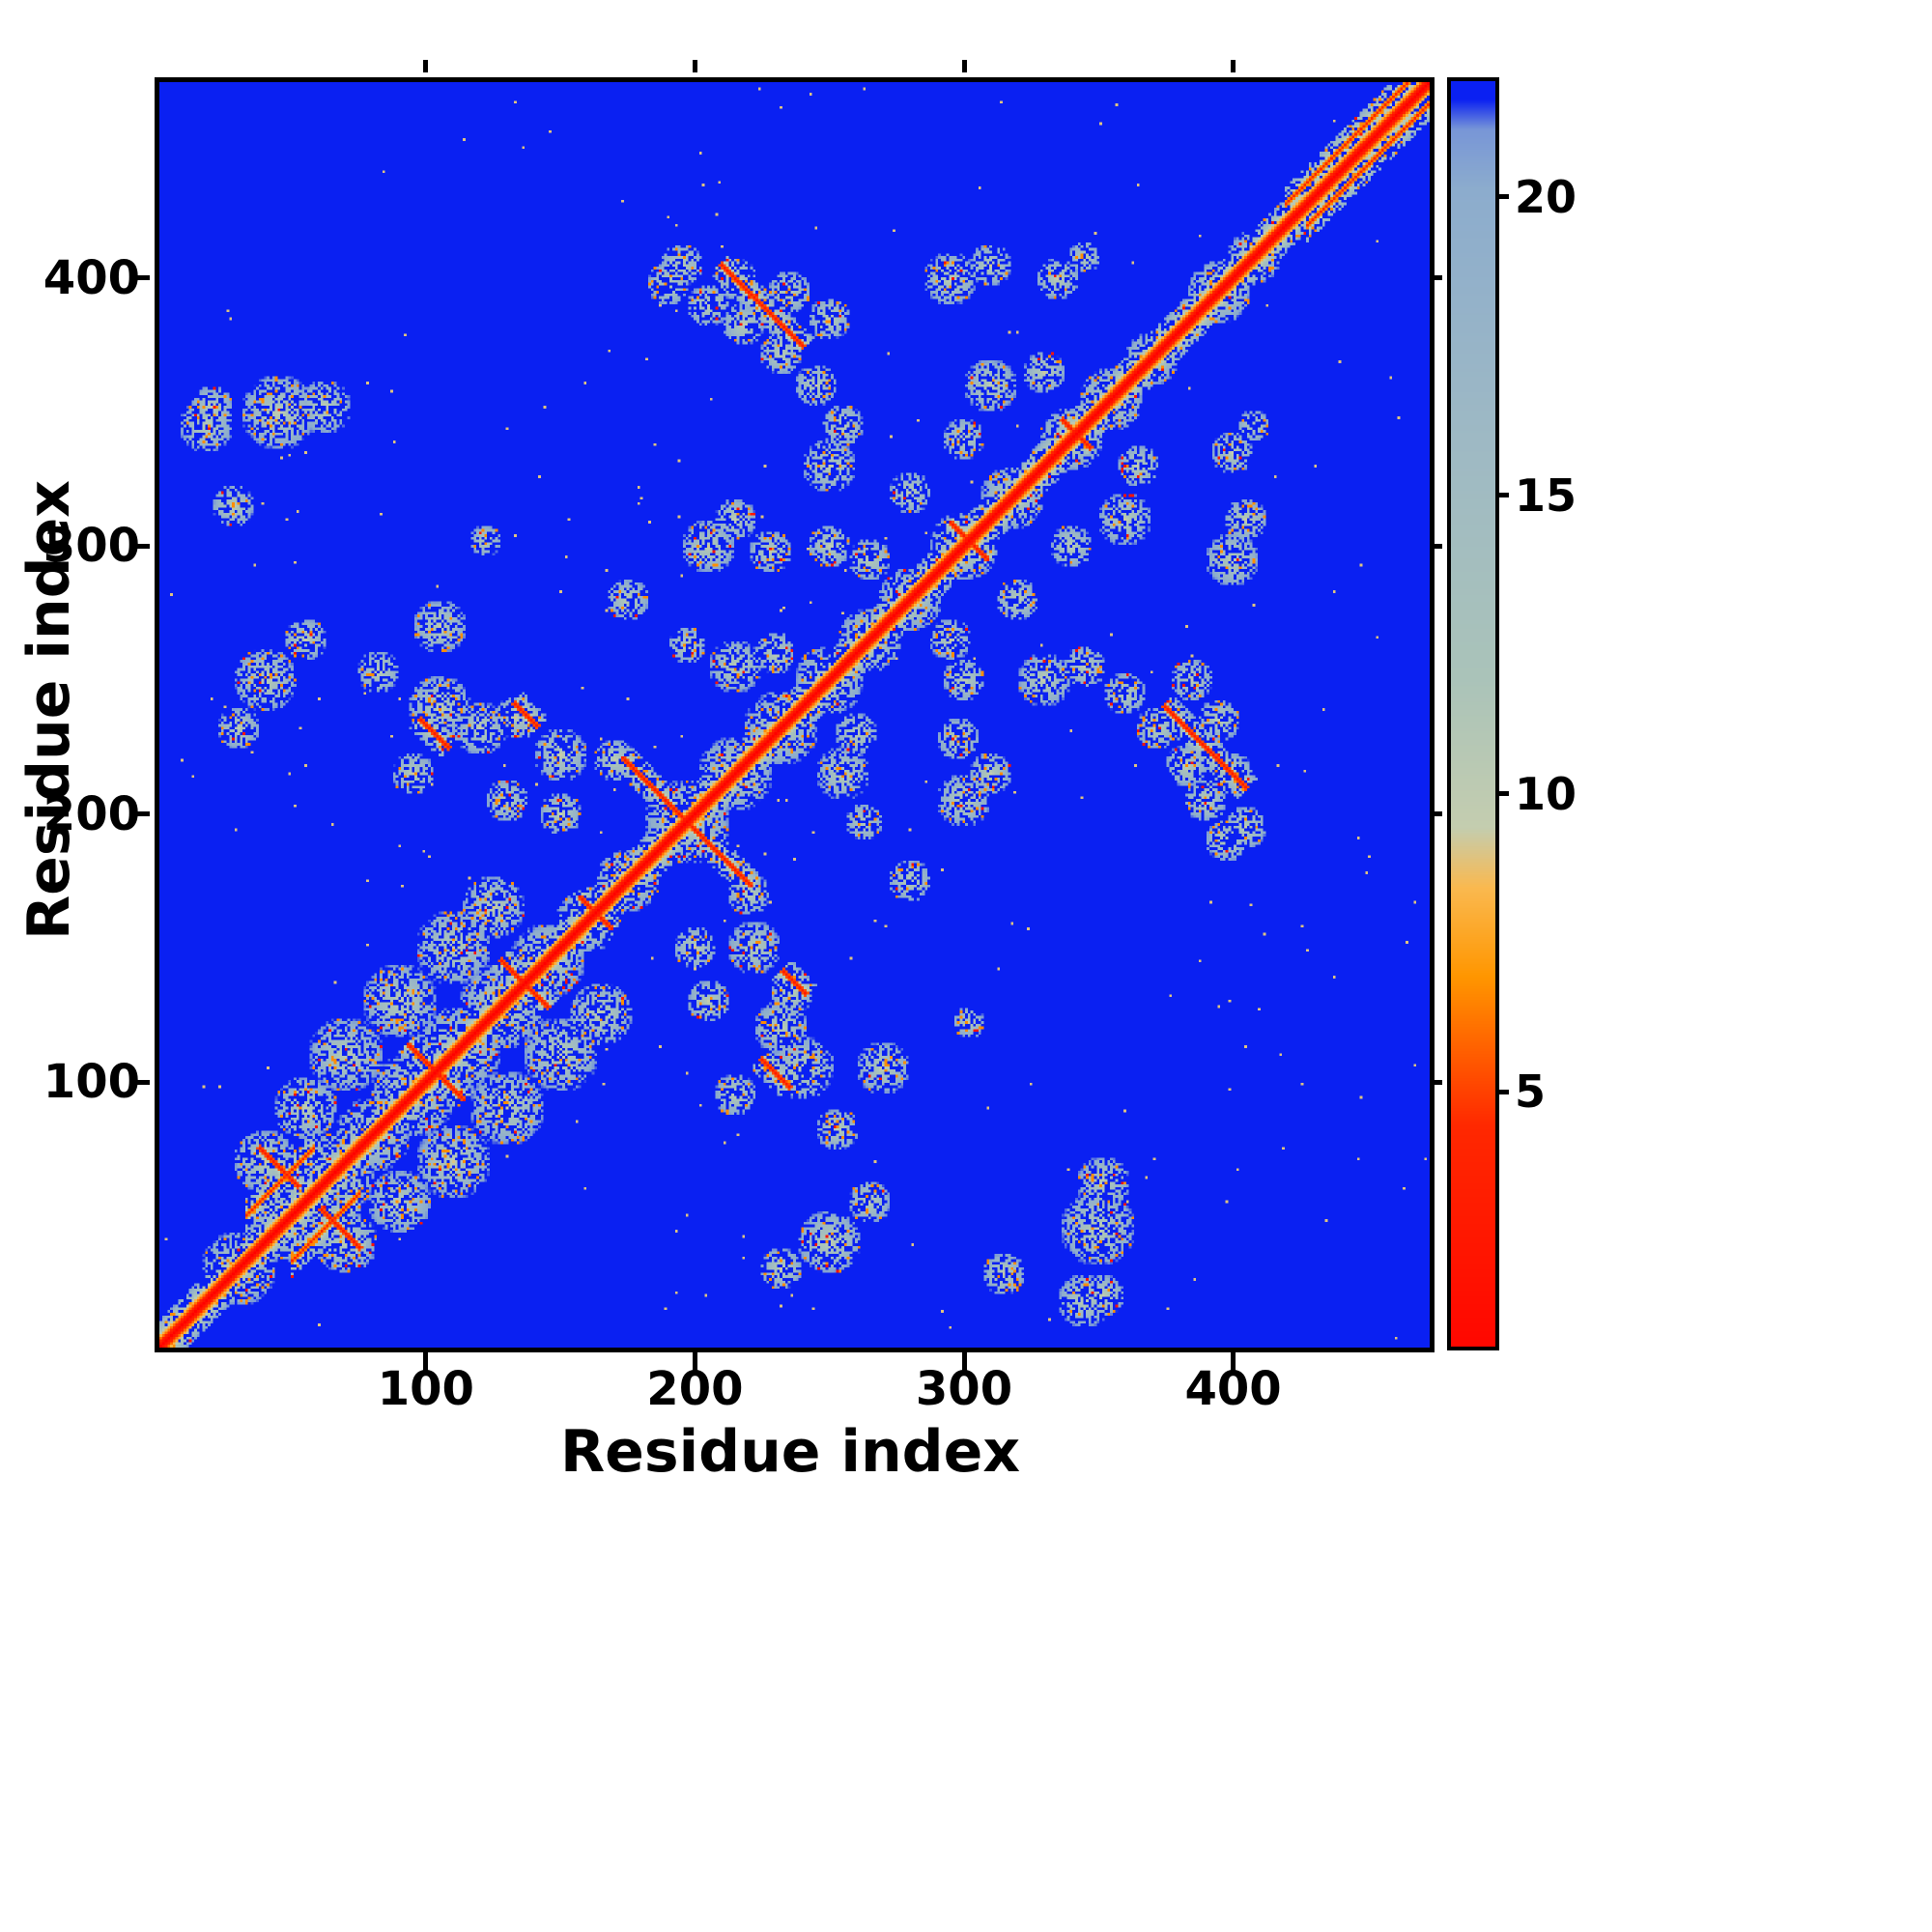 Image resolution: width=1932 pixels, height=1932 pixels. What do you see at coordinates (964, 1389) in the screenshot?
I see `x-tick-label: 300` at bounding box center [964, 1389].